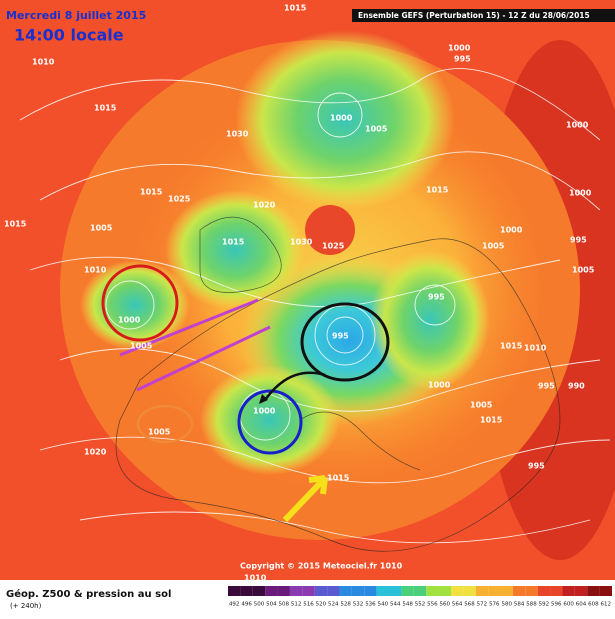 The height and width of the screenshot is (619, 615). What do you see at coordinates (88, 594) in the screenshot?
I see `footer-title: Géop. Z500 & pression au sol` at bounding box center [88, 594].